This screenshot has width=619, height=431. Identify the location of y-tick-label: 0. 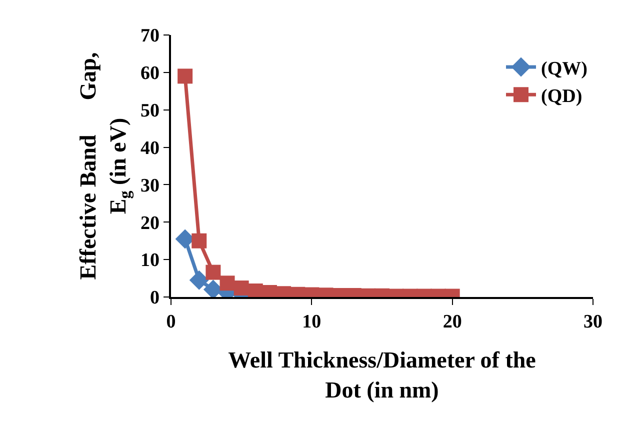
(155, 298).